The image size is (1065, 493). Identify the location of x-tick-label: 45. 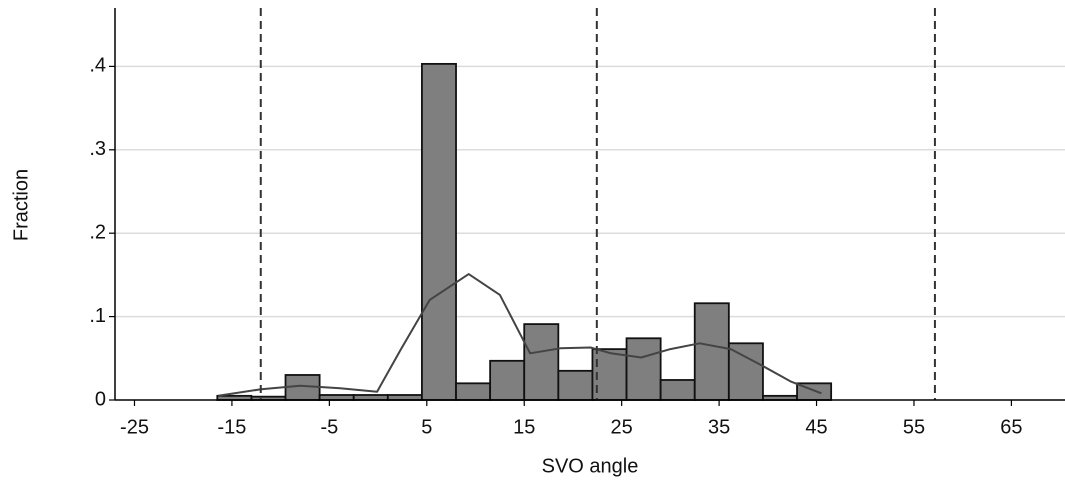
(816, 427).